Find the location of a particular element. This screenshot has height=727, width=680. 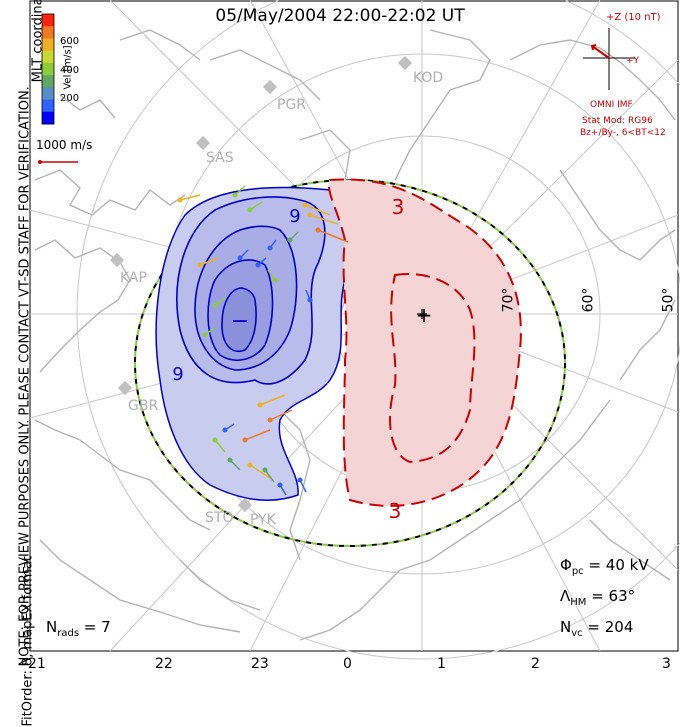

cross-polar-potential: Φpc = 40 kV is located at coordinates (604, 566).